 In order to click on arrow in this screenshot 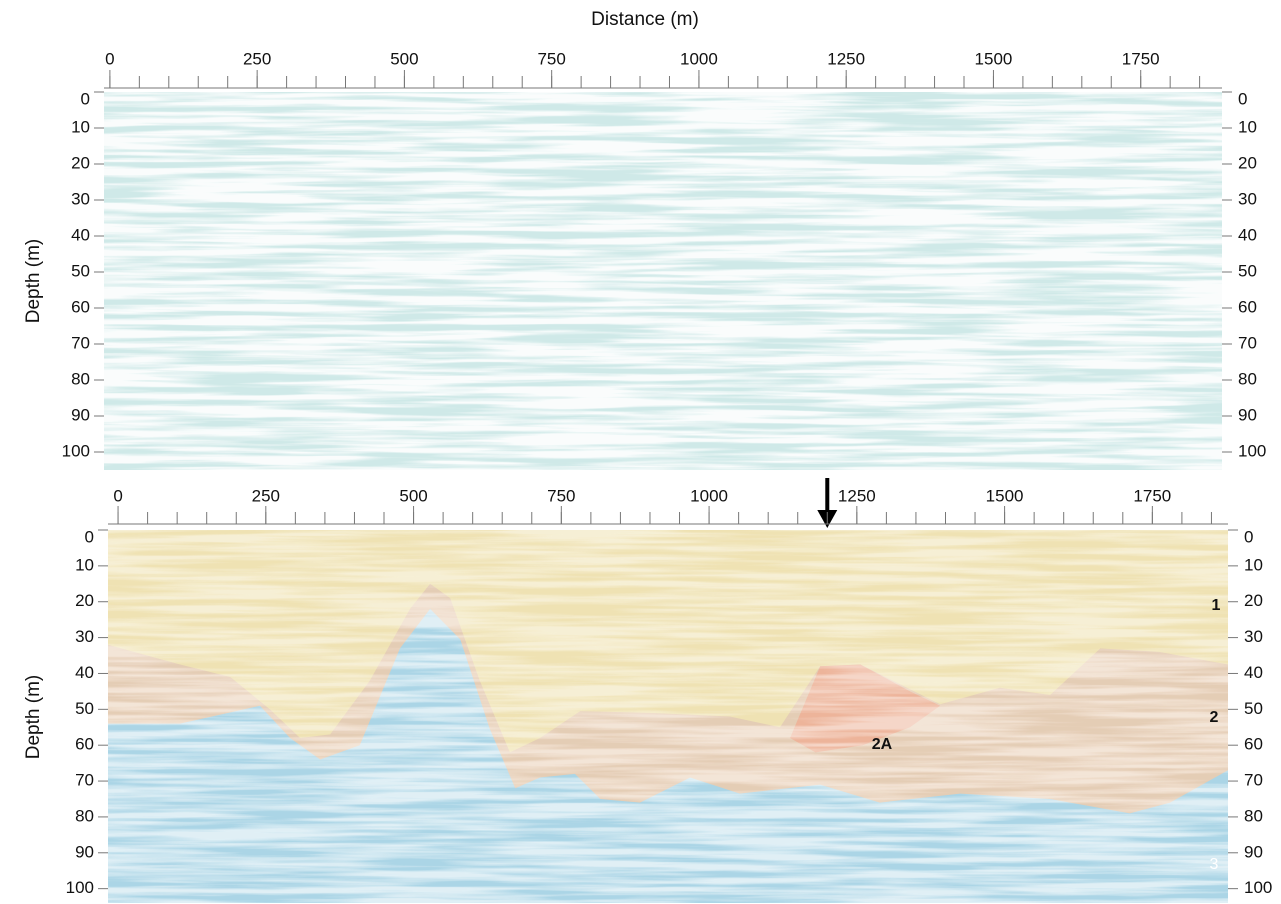, I will do `click(827, 503)`.